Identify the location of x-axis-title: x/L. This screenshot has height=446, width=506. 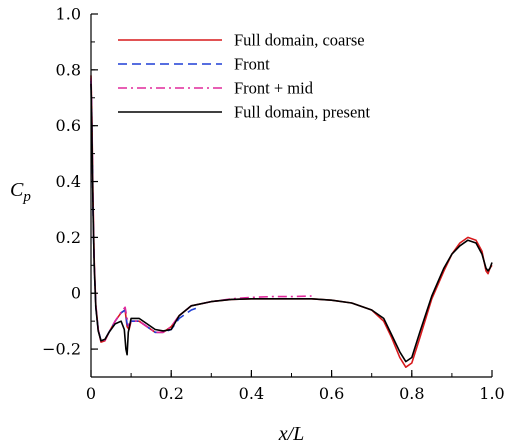
(291, 434).